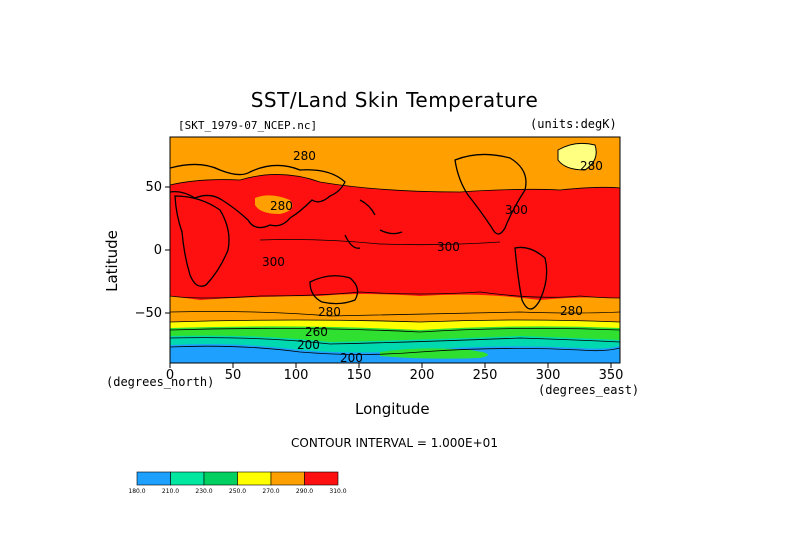 The height and width of the screenshot is (558, 789). Describe the element at coordinates (170, 491) in the screenshot. I see `colorbar-label: 210.0` at that location.